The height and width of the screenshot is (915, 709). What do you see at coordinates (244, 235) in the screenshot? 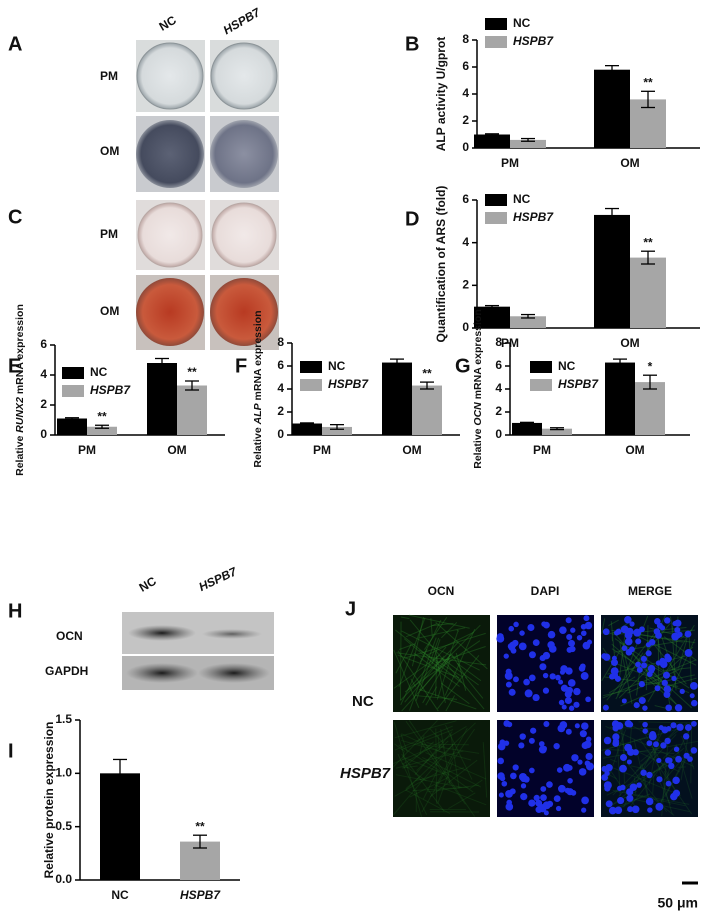
I see `dish` at bounding box center [244, 235].